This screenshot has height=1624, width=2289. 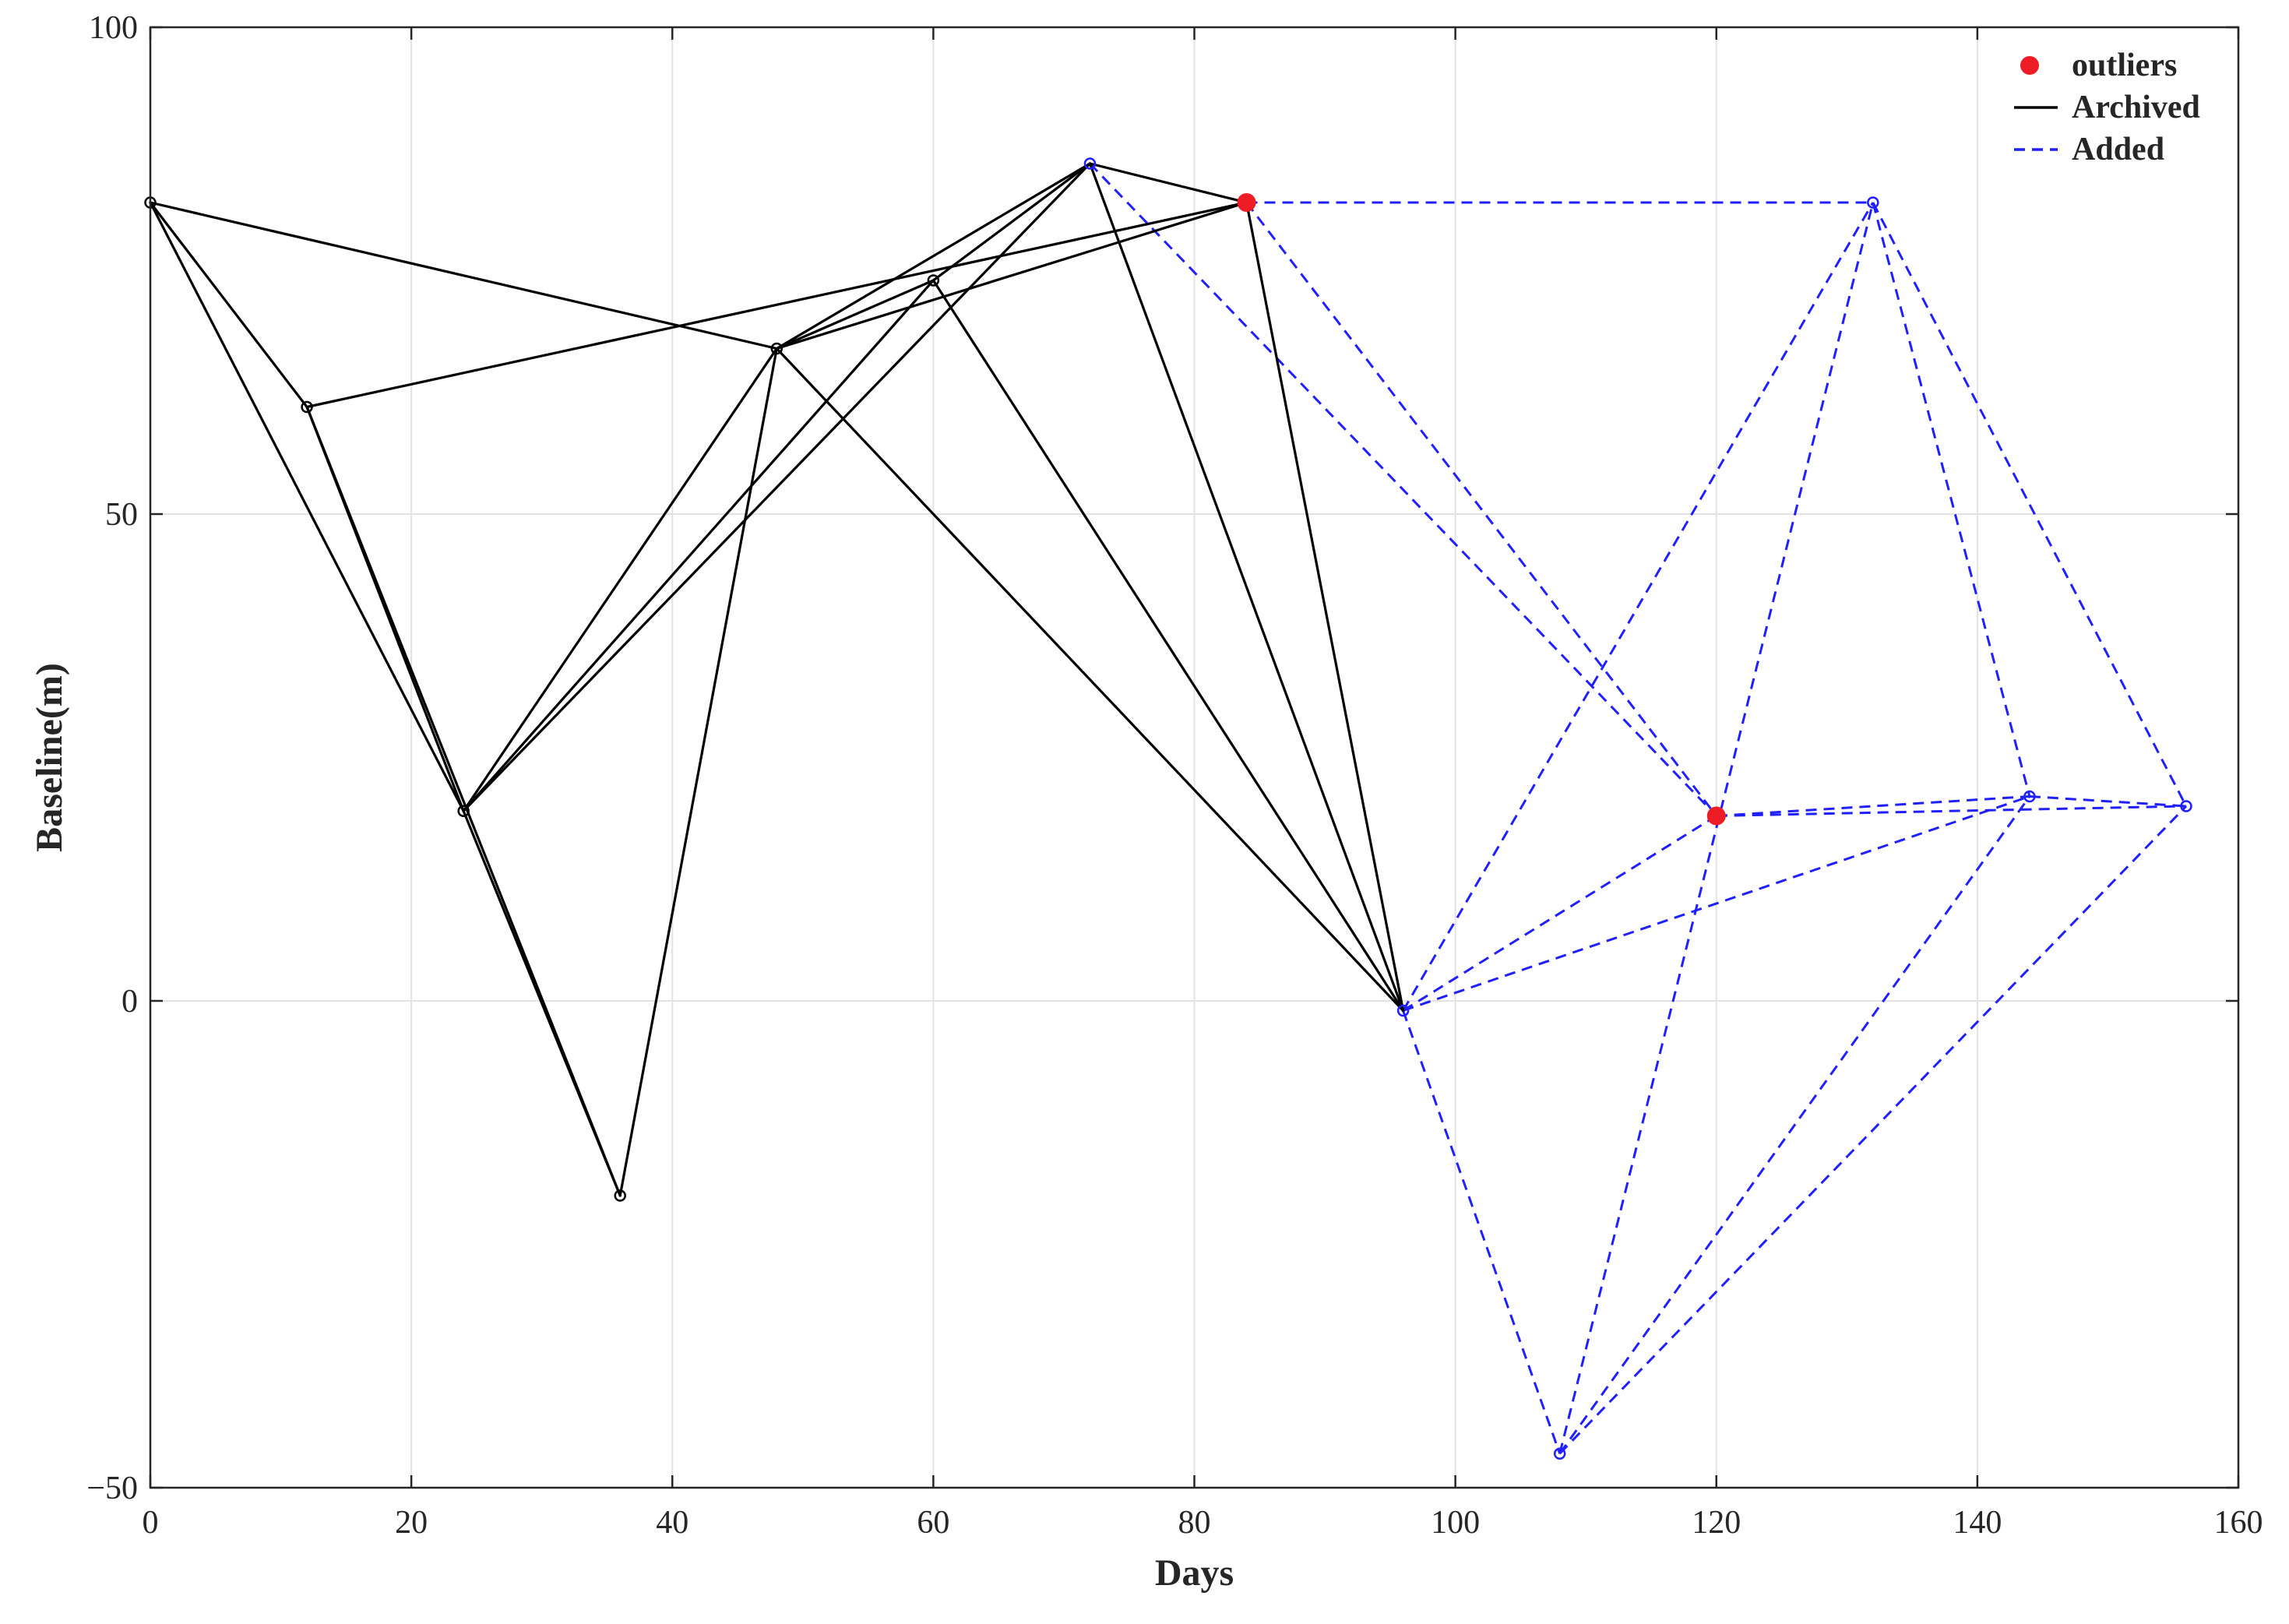 I want to click on y-tick-label: 100, so click(x=113, y=28).